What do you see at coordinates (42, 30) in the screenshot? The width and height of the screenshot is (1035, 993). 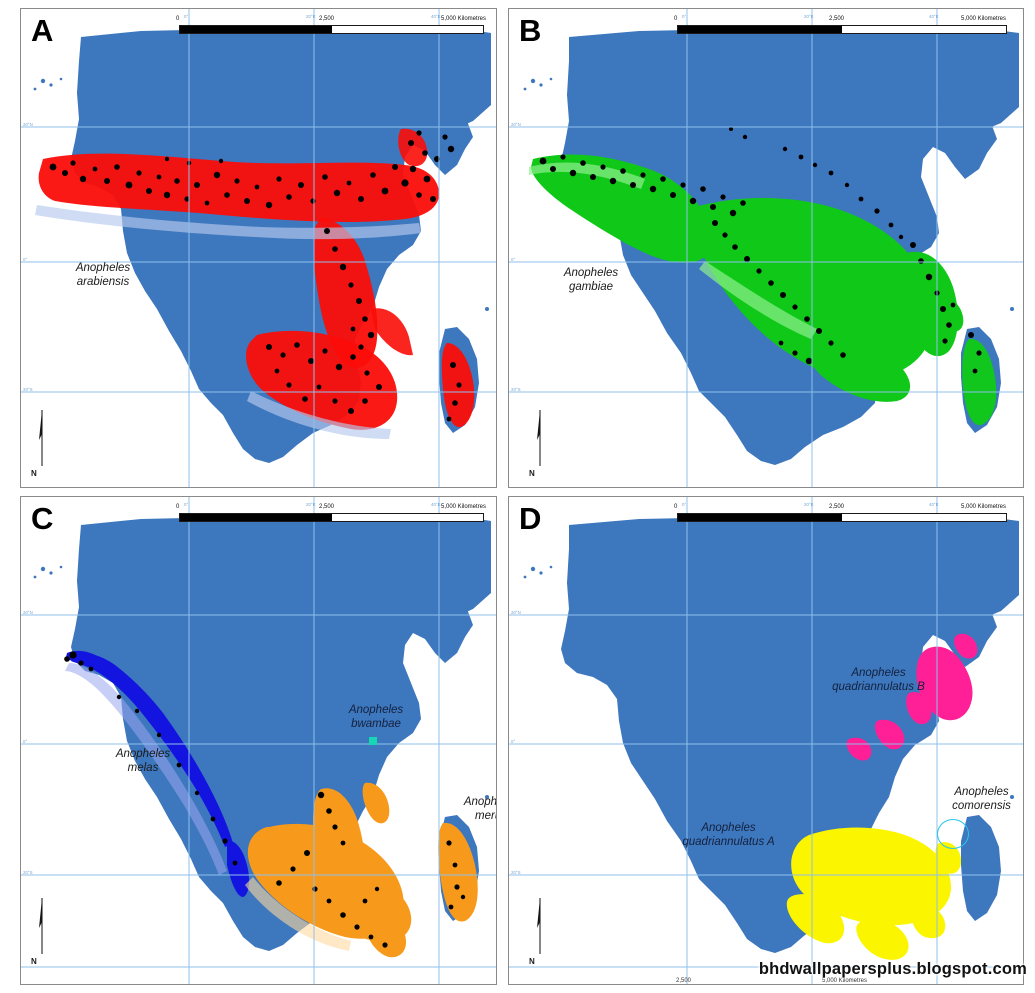 I see `panel-letter-a: A` at bounding box center [42, 30].